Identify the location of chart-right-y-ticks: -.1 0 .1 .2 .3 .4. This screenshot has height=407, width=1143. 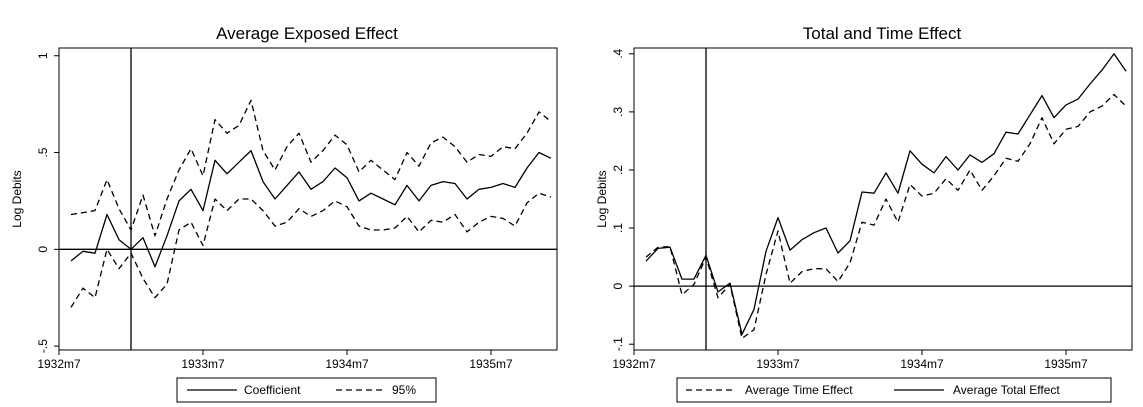
(622, 199).